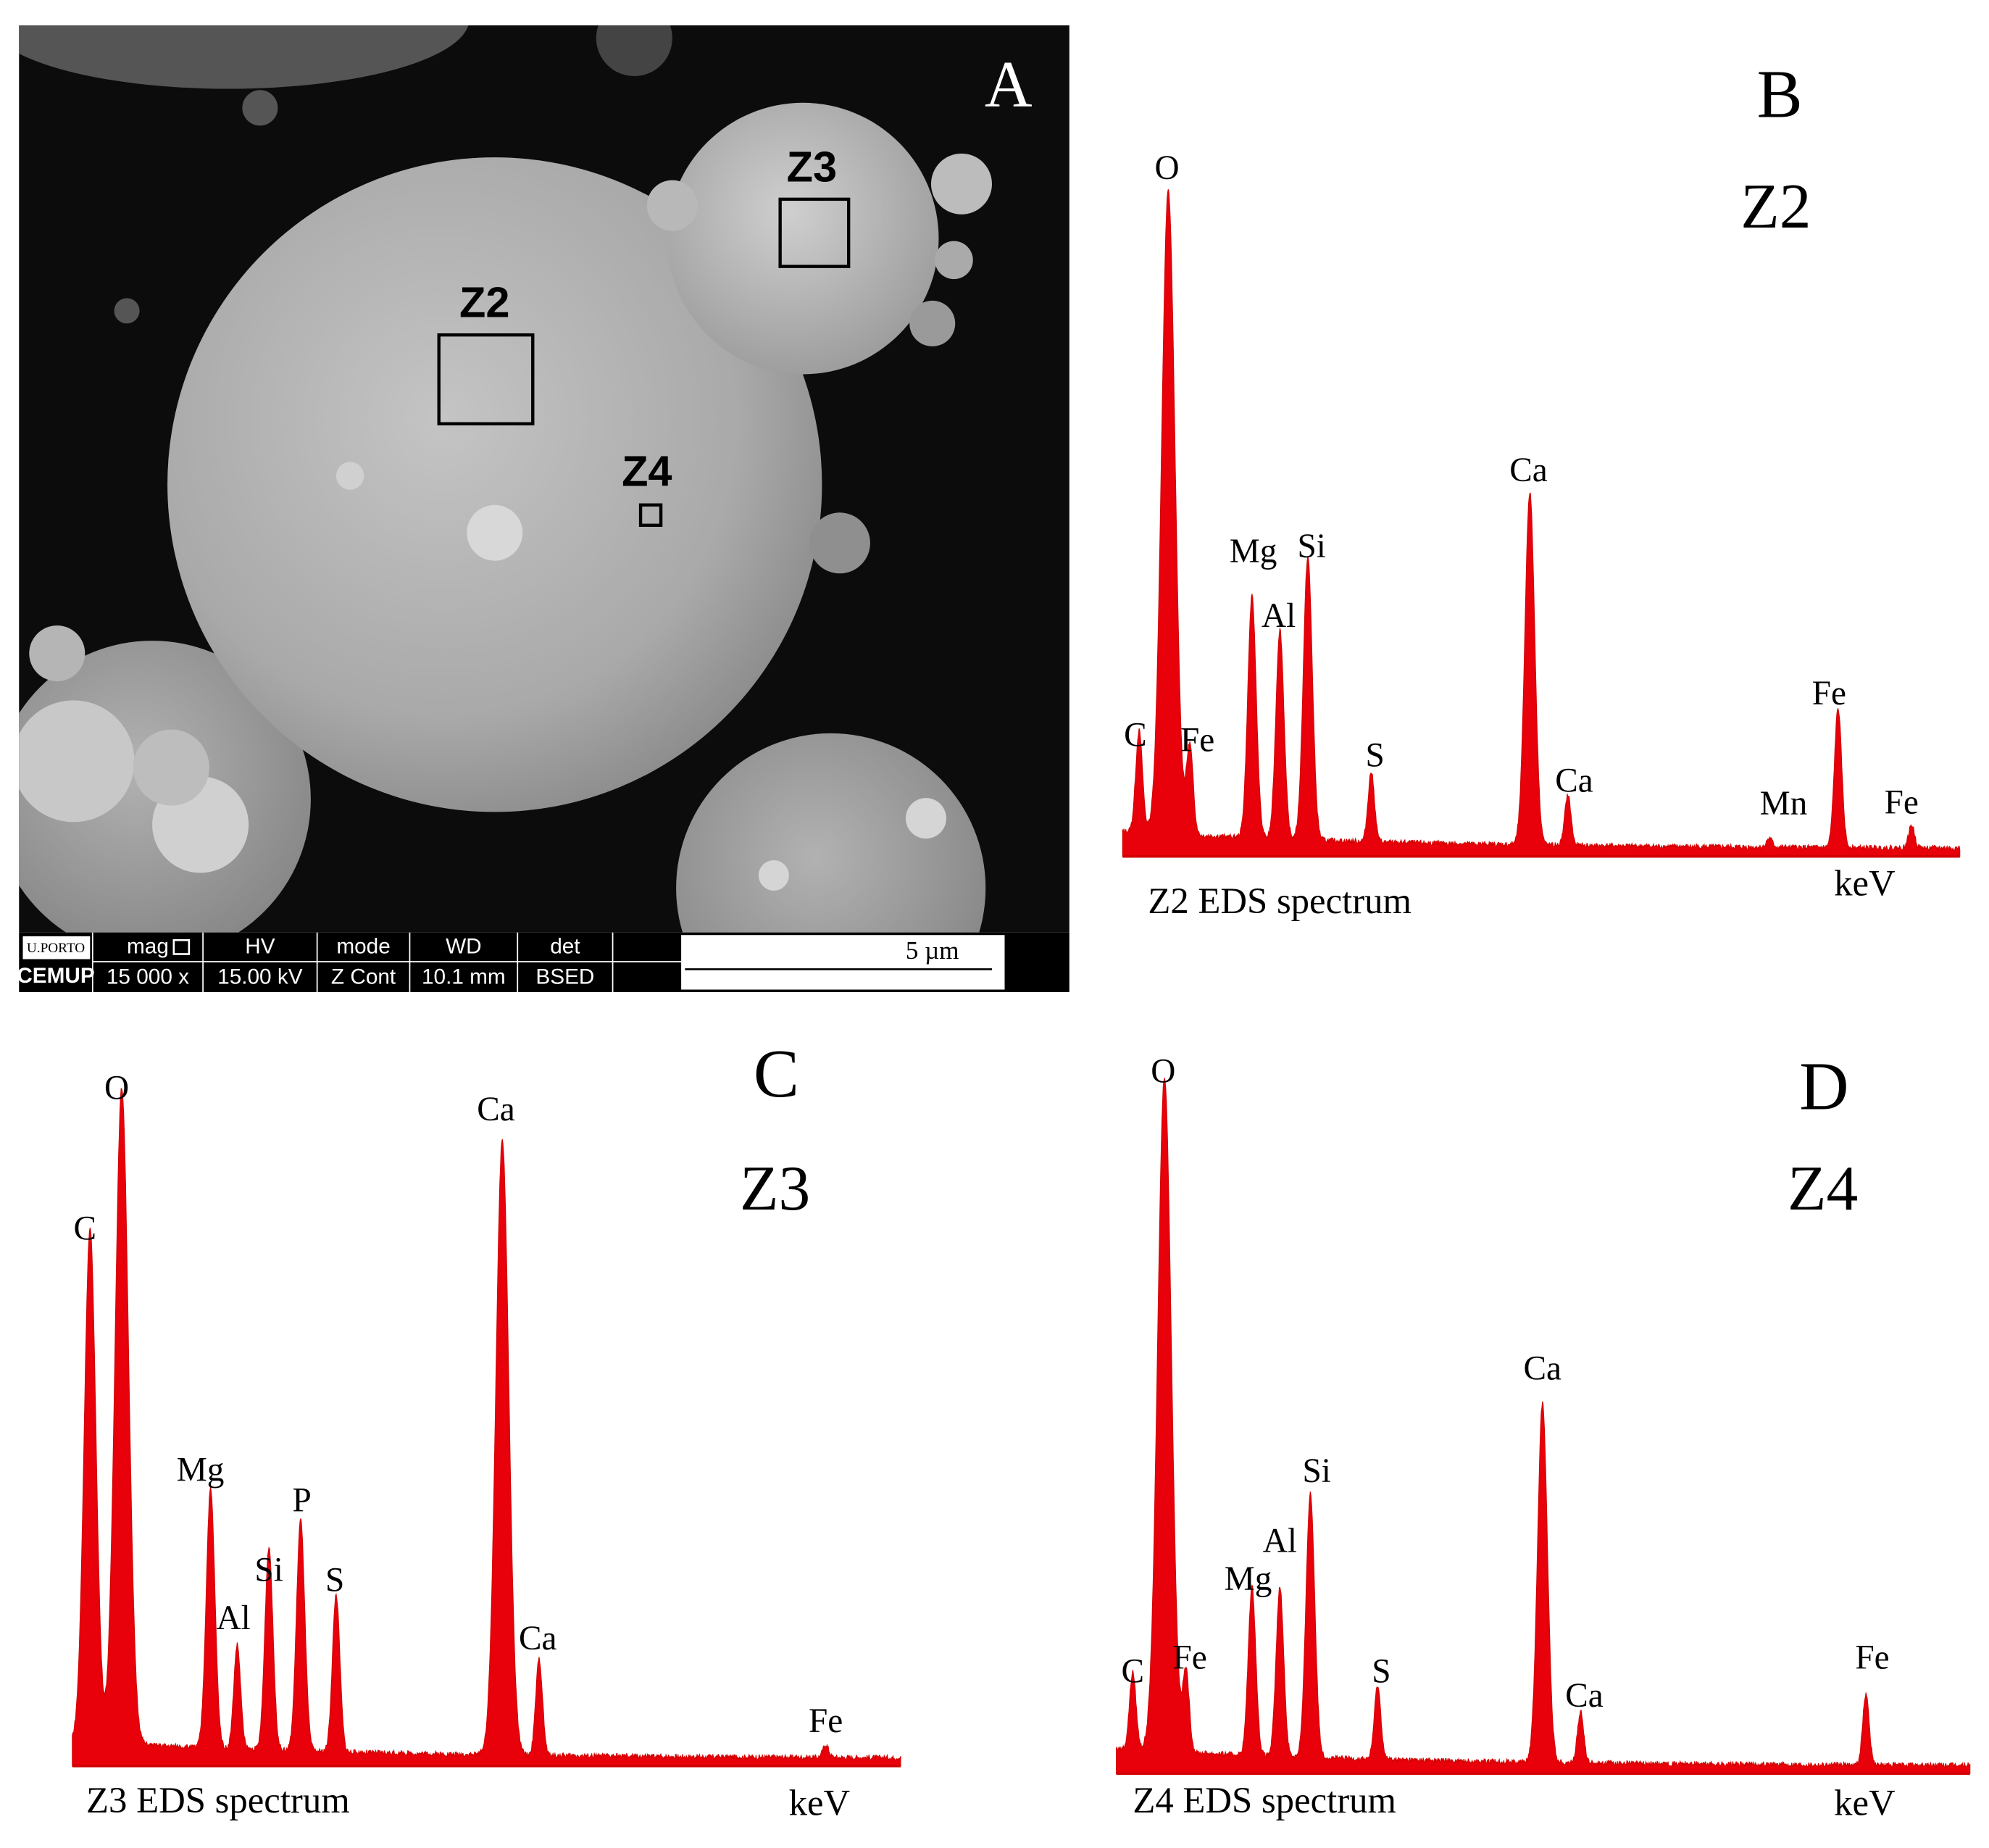 The image size is (1989, 1848). What do you see at coordinates (484, 302) in the screenshot?
I see `zone-label: Z2` at bounding box center [484, 302].